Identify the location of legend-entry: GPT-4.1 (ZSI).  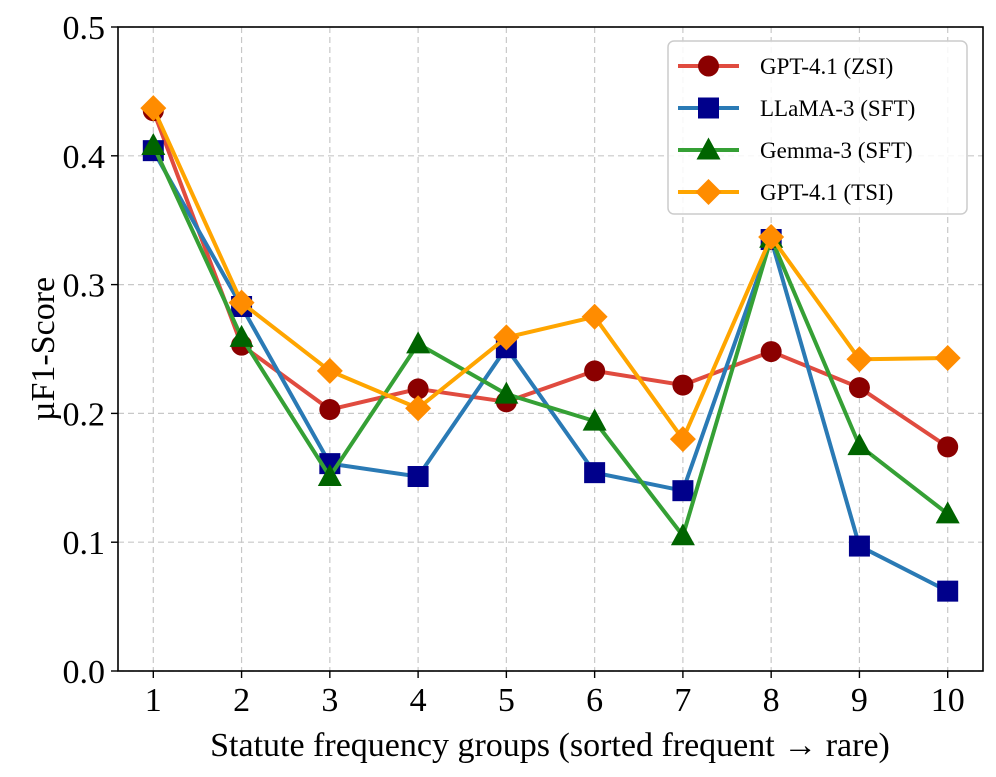
(785, 66).